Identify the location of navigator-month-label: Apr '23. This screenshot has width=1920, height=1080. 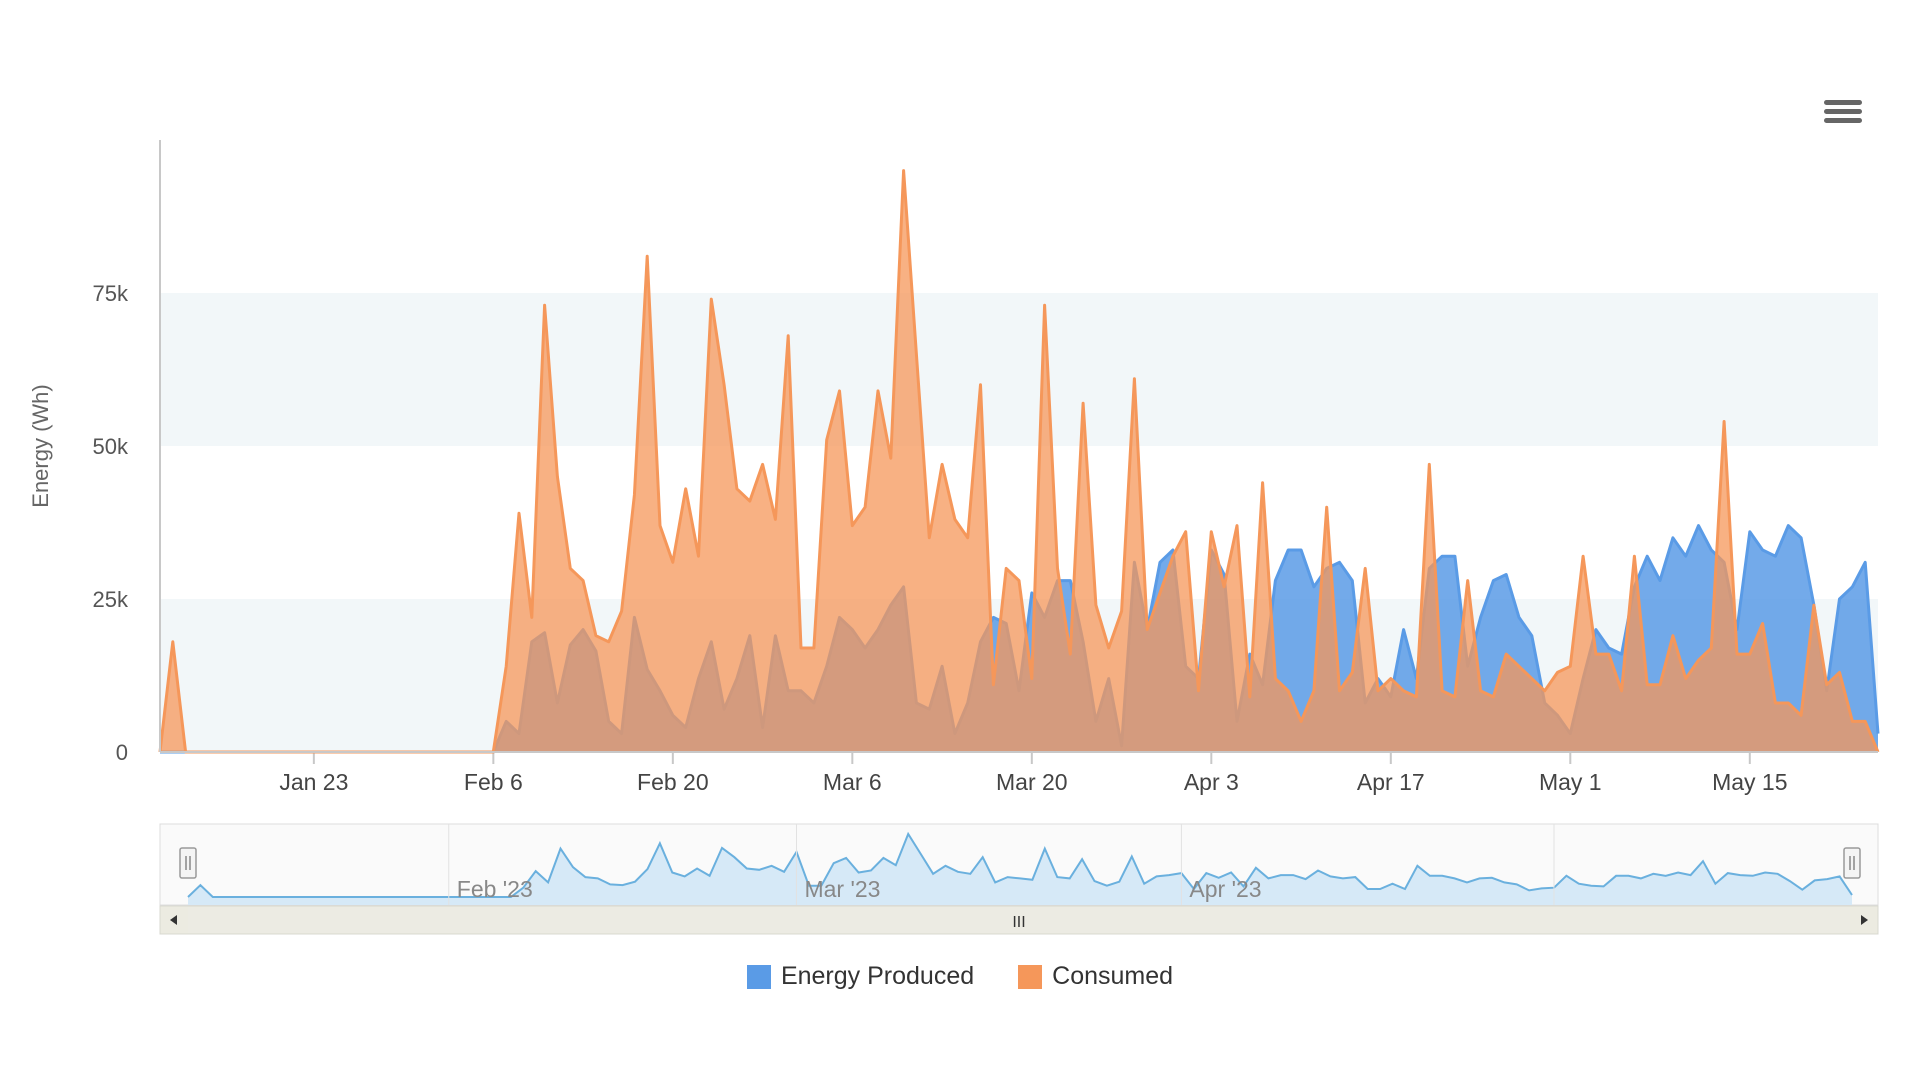
(1225, 889).